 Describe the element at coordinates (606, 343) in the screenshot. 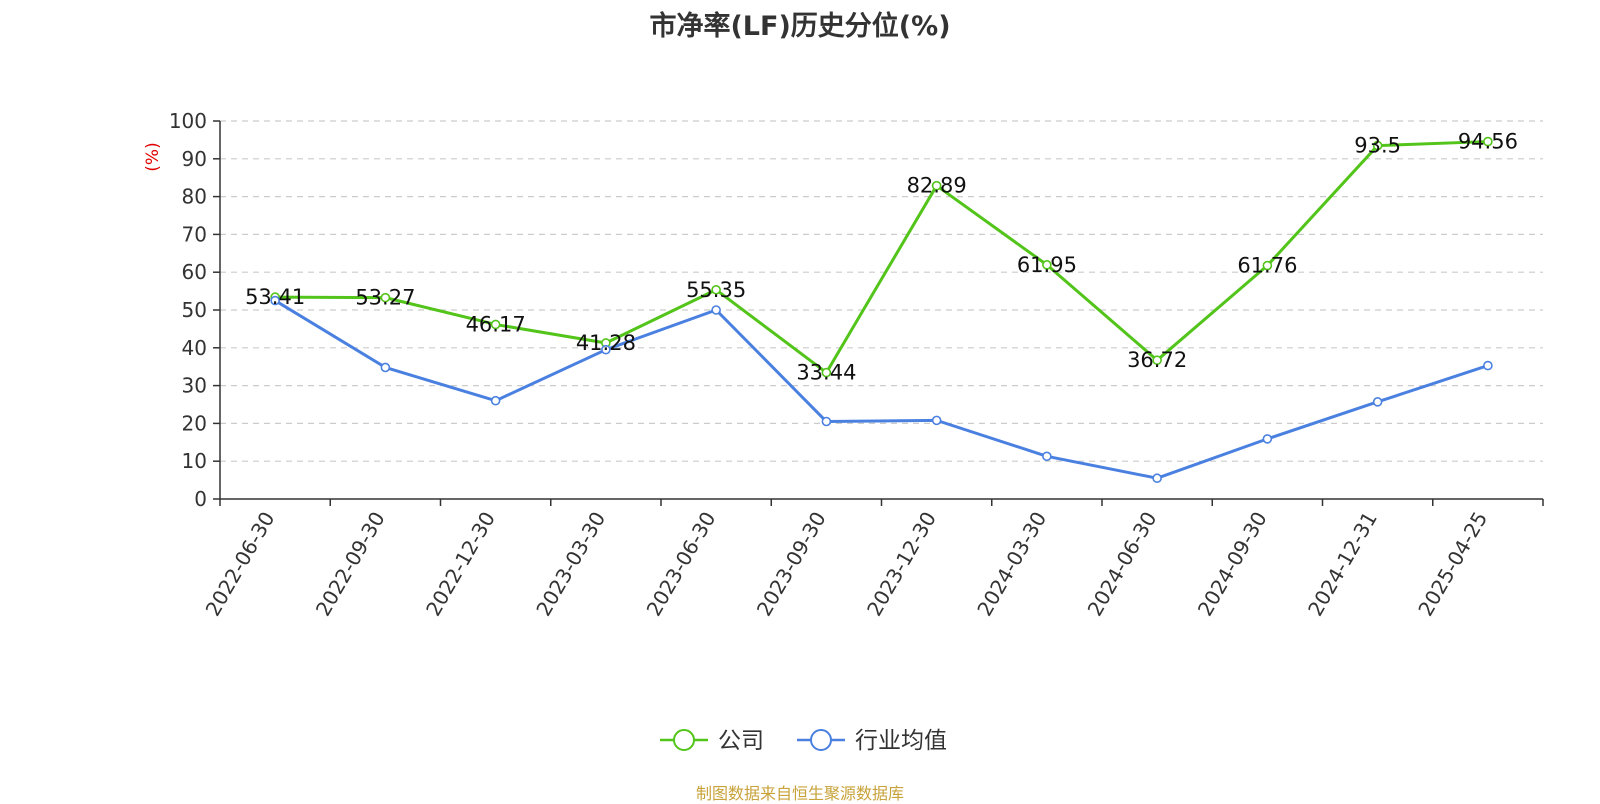

I see `data-label: 41.28` at that location.